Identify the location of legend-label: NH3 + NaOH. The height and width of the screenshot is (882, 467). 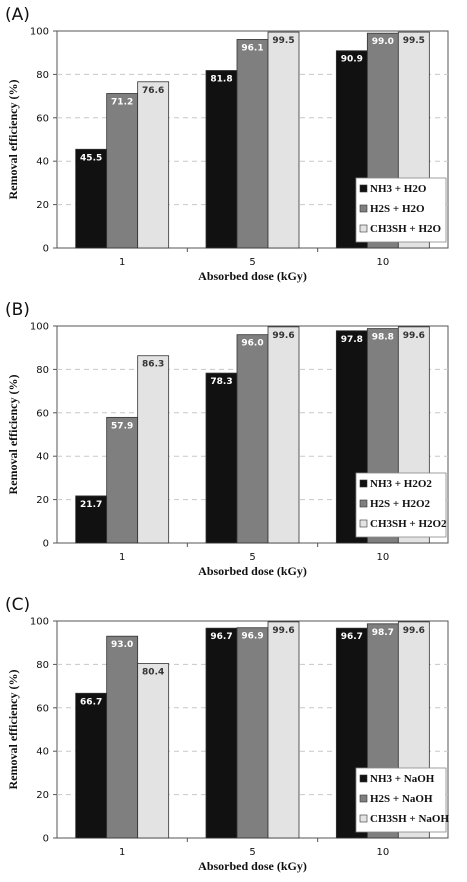
(402, 779).